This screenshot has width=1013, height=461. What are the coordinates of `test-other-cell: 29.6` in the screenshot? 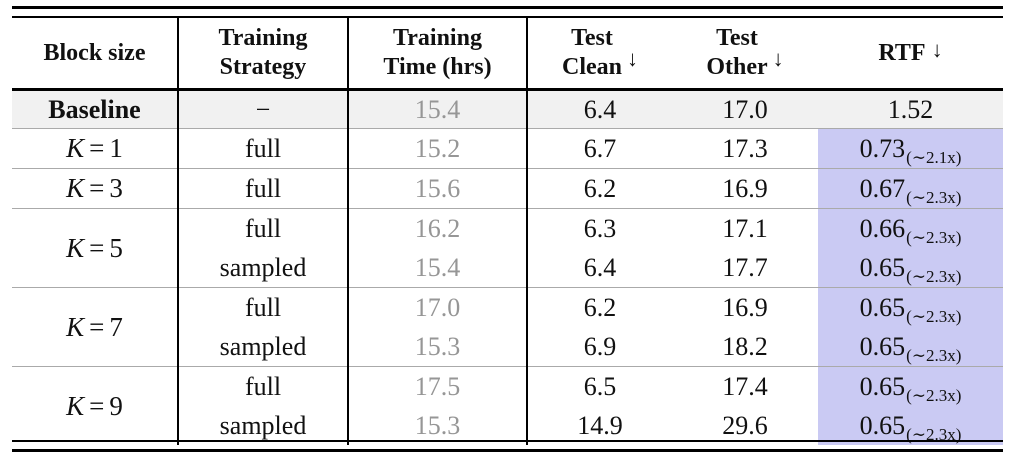 It's located at (745, 425).